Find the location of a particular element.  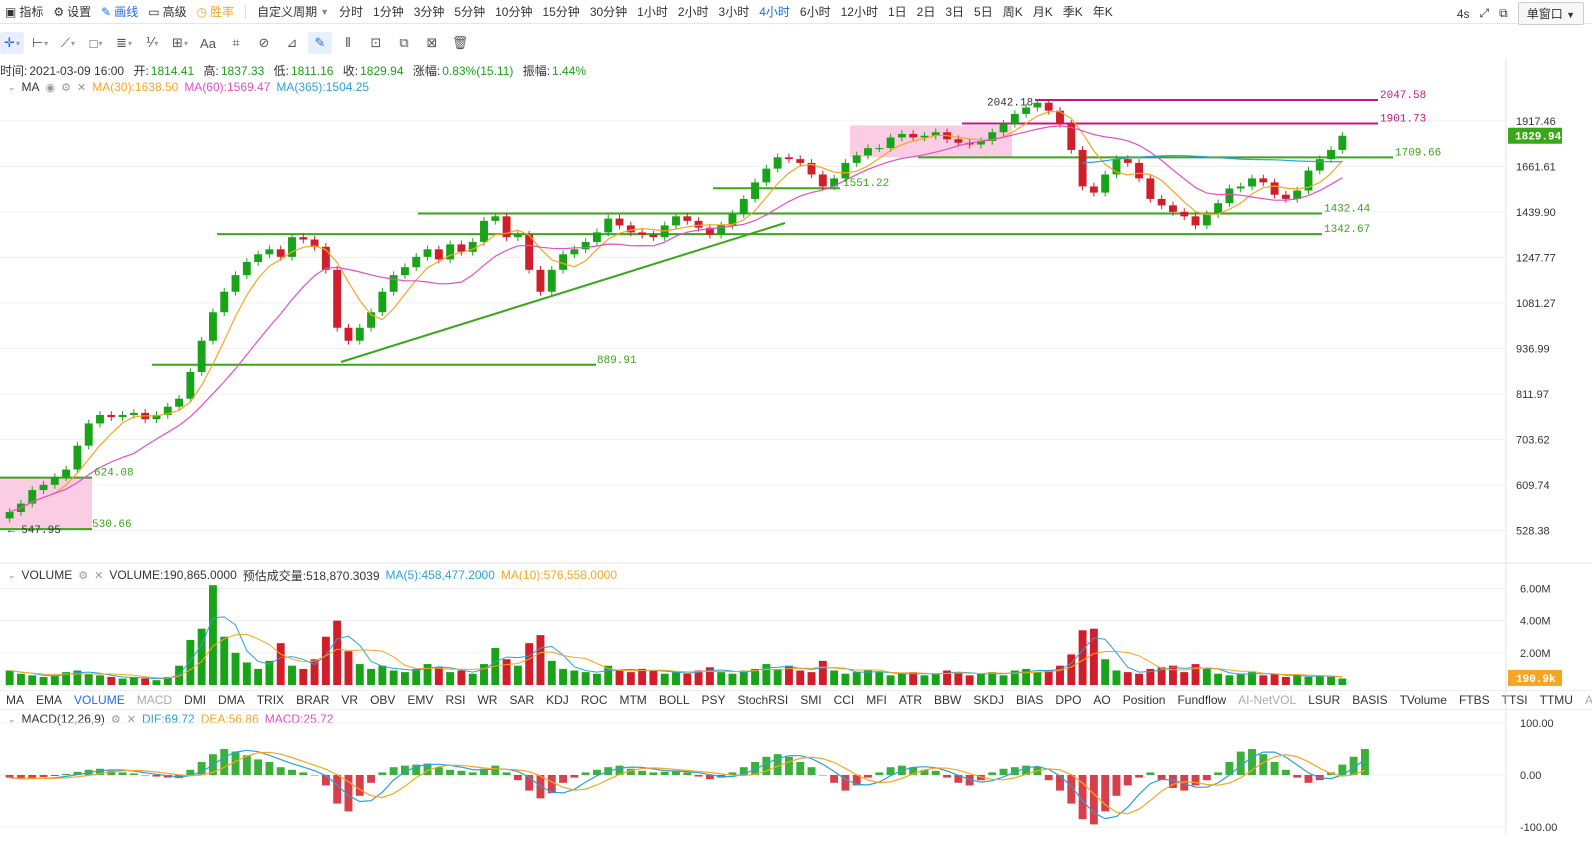

popout-icon: ⧉ is located at coordinates (1503, 13).